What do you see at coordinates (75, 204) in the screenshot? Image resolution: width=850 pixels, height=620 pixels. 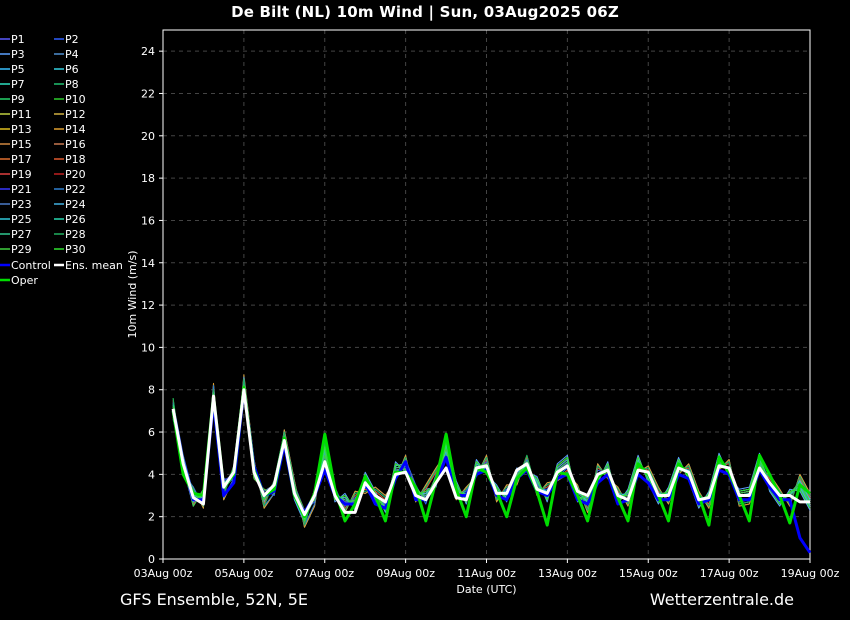 I see `legend-label-p24: P24` at bounding box center [75, 204].